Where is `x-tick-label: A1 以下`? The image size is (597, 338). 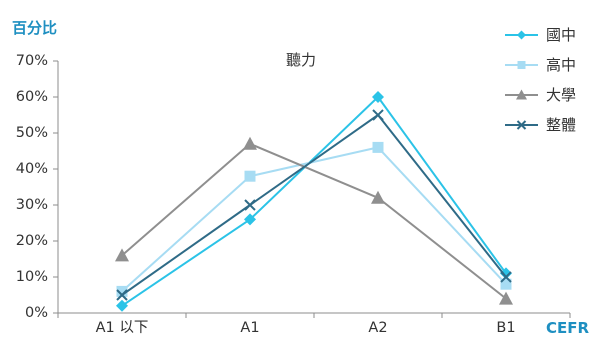 x-tick-label: A1 以下 is located at coordinates (122, 328).